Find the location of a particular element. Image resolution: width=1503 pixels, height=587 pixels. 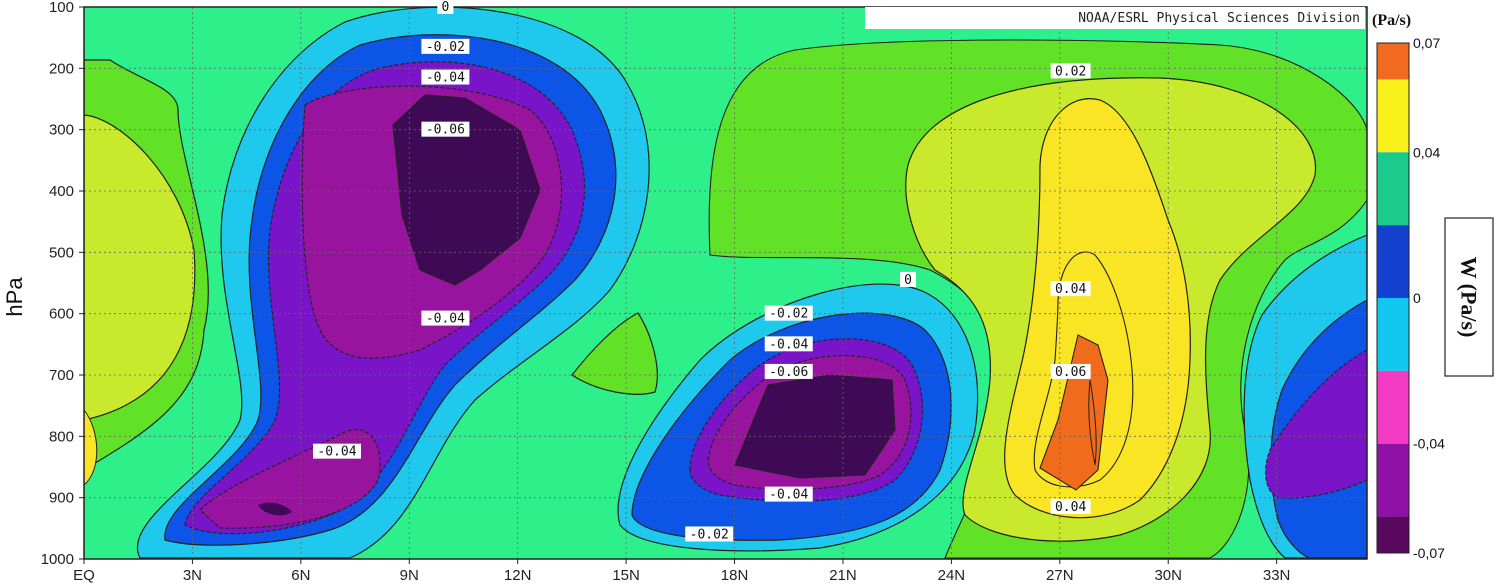

credit-box: NOAA/ESRL Physical Sciences Division is located at coordinates (1115, 18).